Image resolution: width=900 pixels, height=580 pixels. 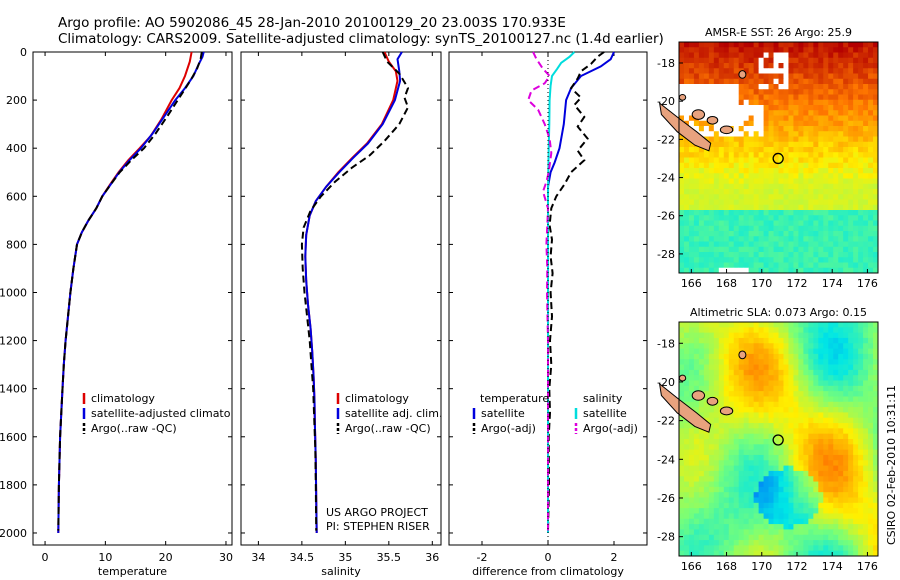 What do you see at coordinates (258, 557) in the screenshot?
I see `x-tick-label: 34` at bounding box center [258, 557].